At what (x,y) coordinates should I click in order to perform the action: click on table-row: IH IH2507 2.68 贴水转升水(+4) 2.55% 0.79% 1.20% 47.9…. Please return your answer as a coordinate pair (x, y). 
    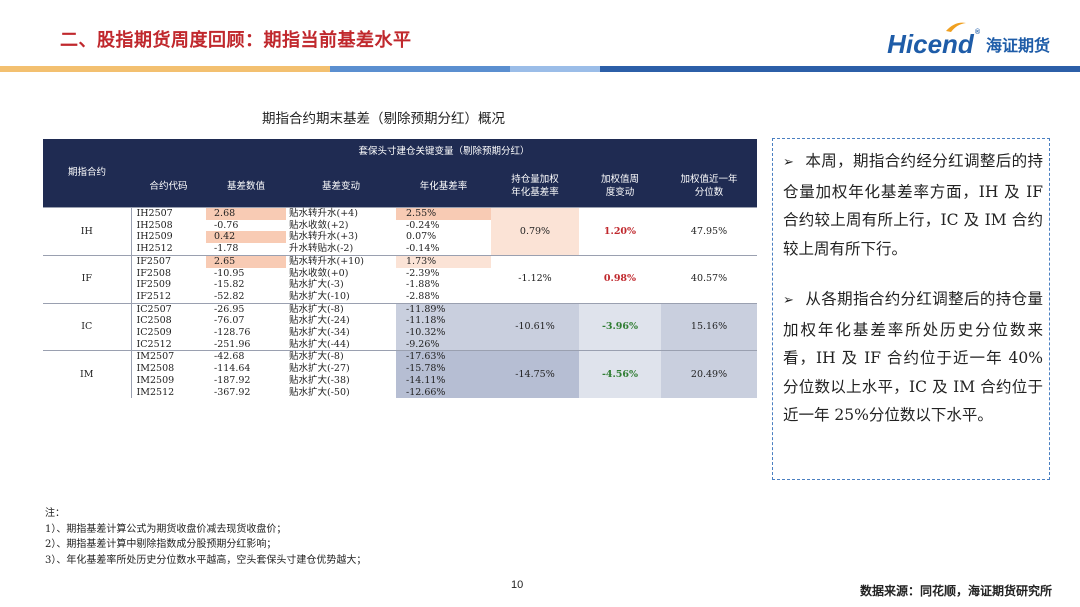
    Looking at the image, I should click on (400, 231).